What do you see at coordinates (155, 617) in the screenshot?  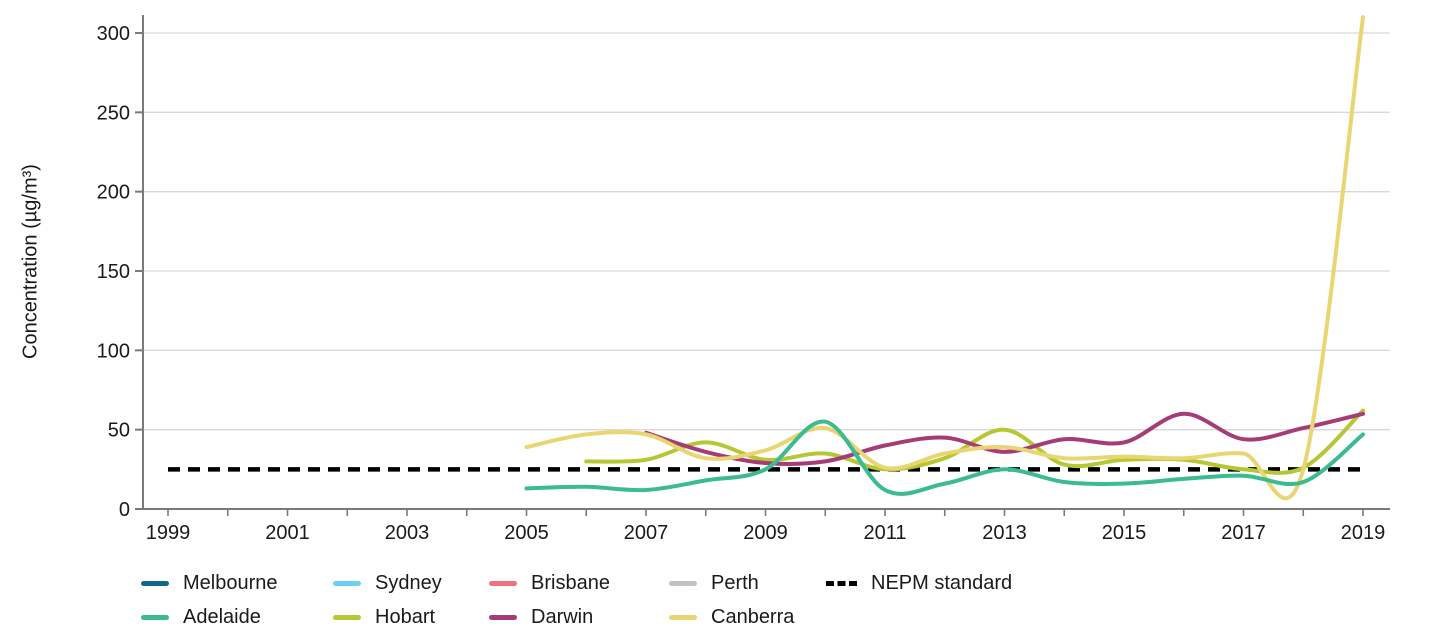 I see `legend-swatch-adelaide` at bounding box center [155, 617].